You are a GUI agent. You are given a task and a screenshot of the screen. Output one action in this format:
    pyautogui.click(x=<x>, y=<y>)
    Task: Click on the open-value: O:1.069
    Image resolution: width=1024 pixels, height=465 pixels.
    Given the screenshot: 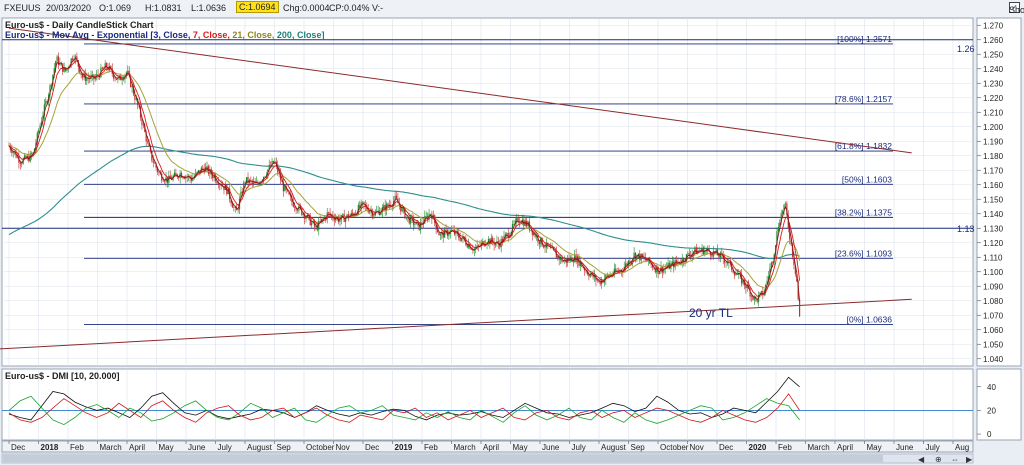 What is the action you would take?
    pyautogui.click(x=115, y=8)
    